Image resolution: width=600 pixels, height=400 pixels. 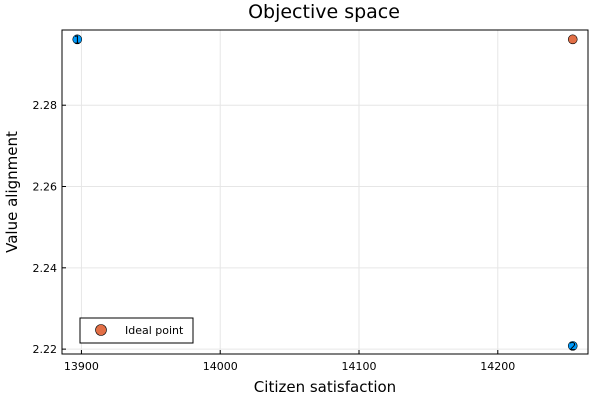 I want to click on y-axis-label: Value alignment, so click(x=12, y=192).